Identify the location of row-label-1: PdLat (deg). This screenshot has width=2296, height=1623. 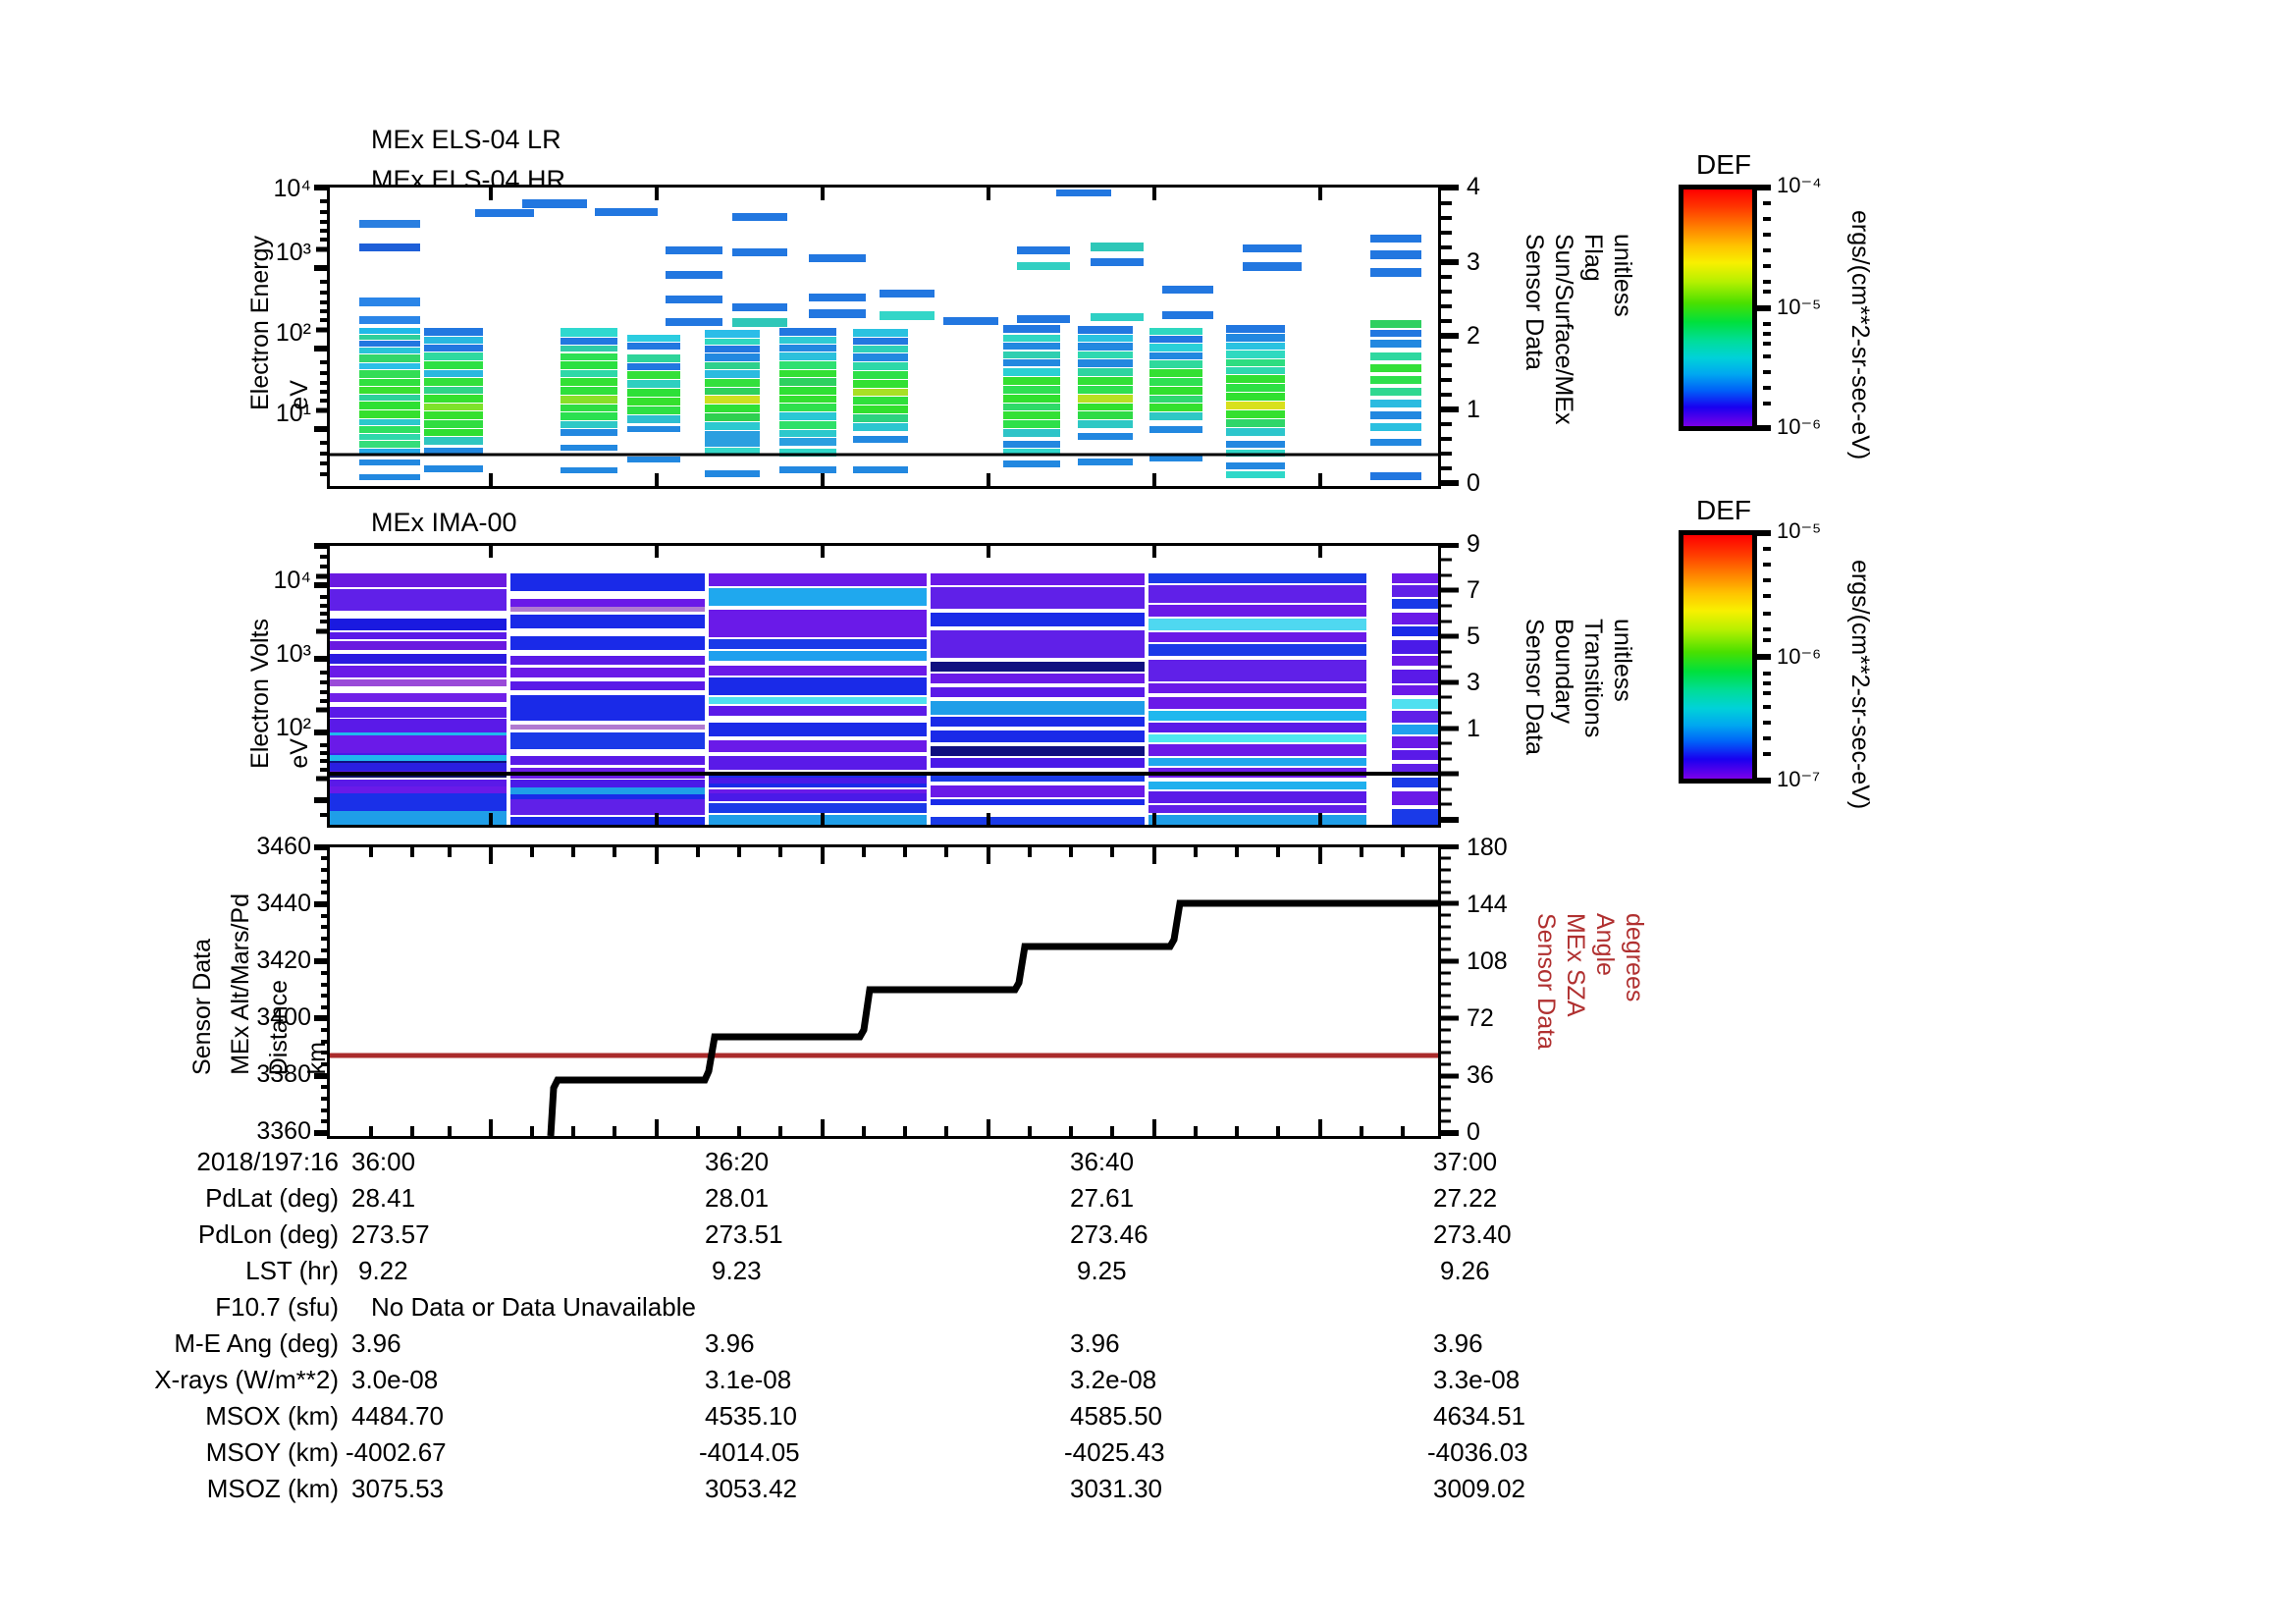
(272, 1198).